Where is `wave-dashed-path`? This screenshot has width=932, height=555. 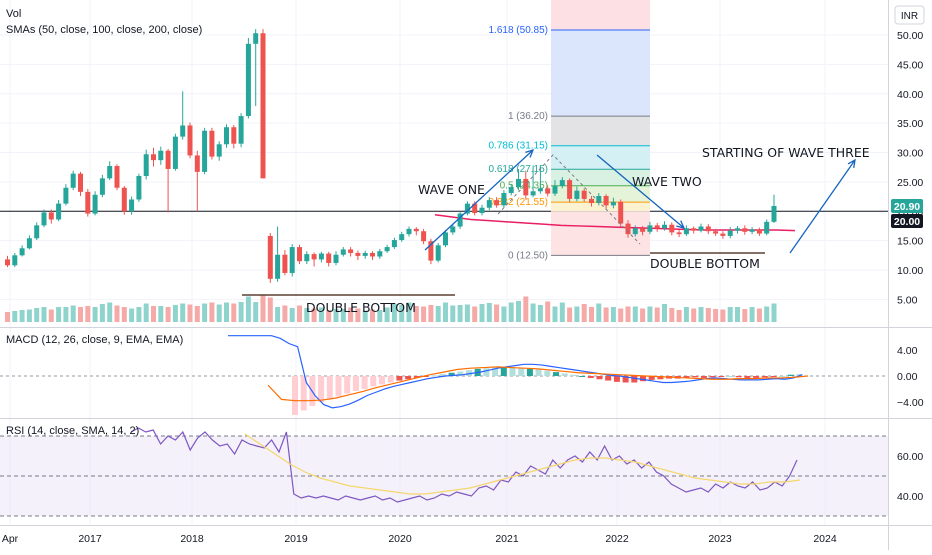 wave-dashed-path is located at coordinates (569, 199).